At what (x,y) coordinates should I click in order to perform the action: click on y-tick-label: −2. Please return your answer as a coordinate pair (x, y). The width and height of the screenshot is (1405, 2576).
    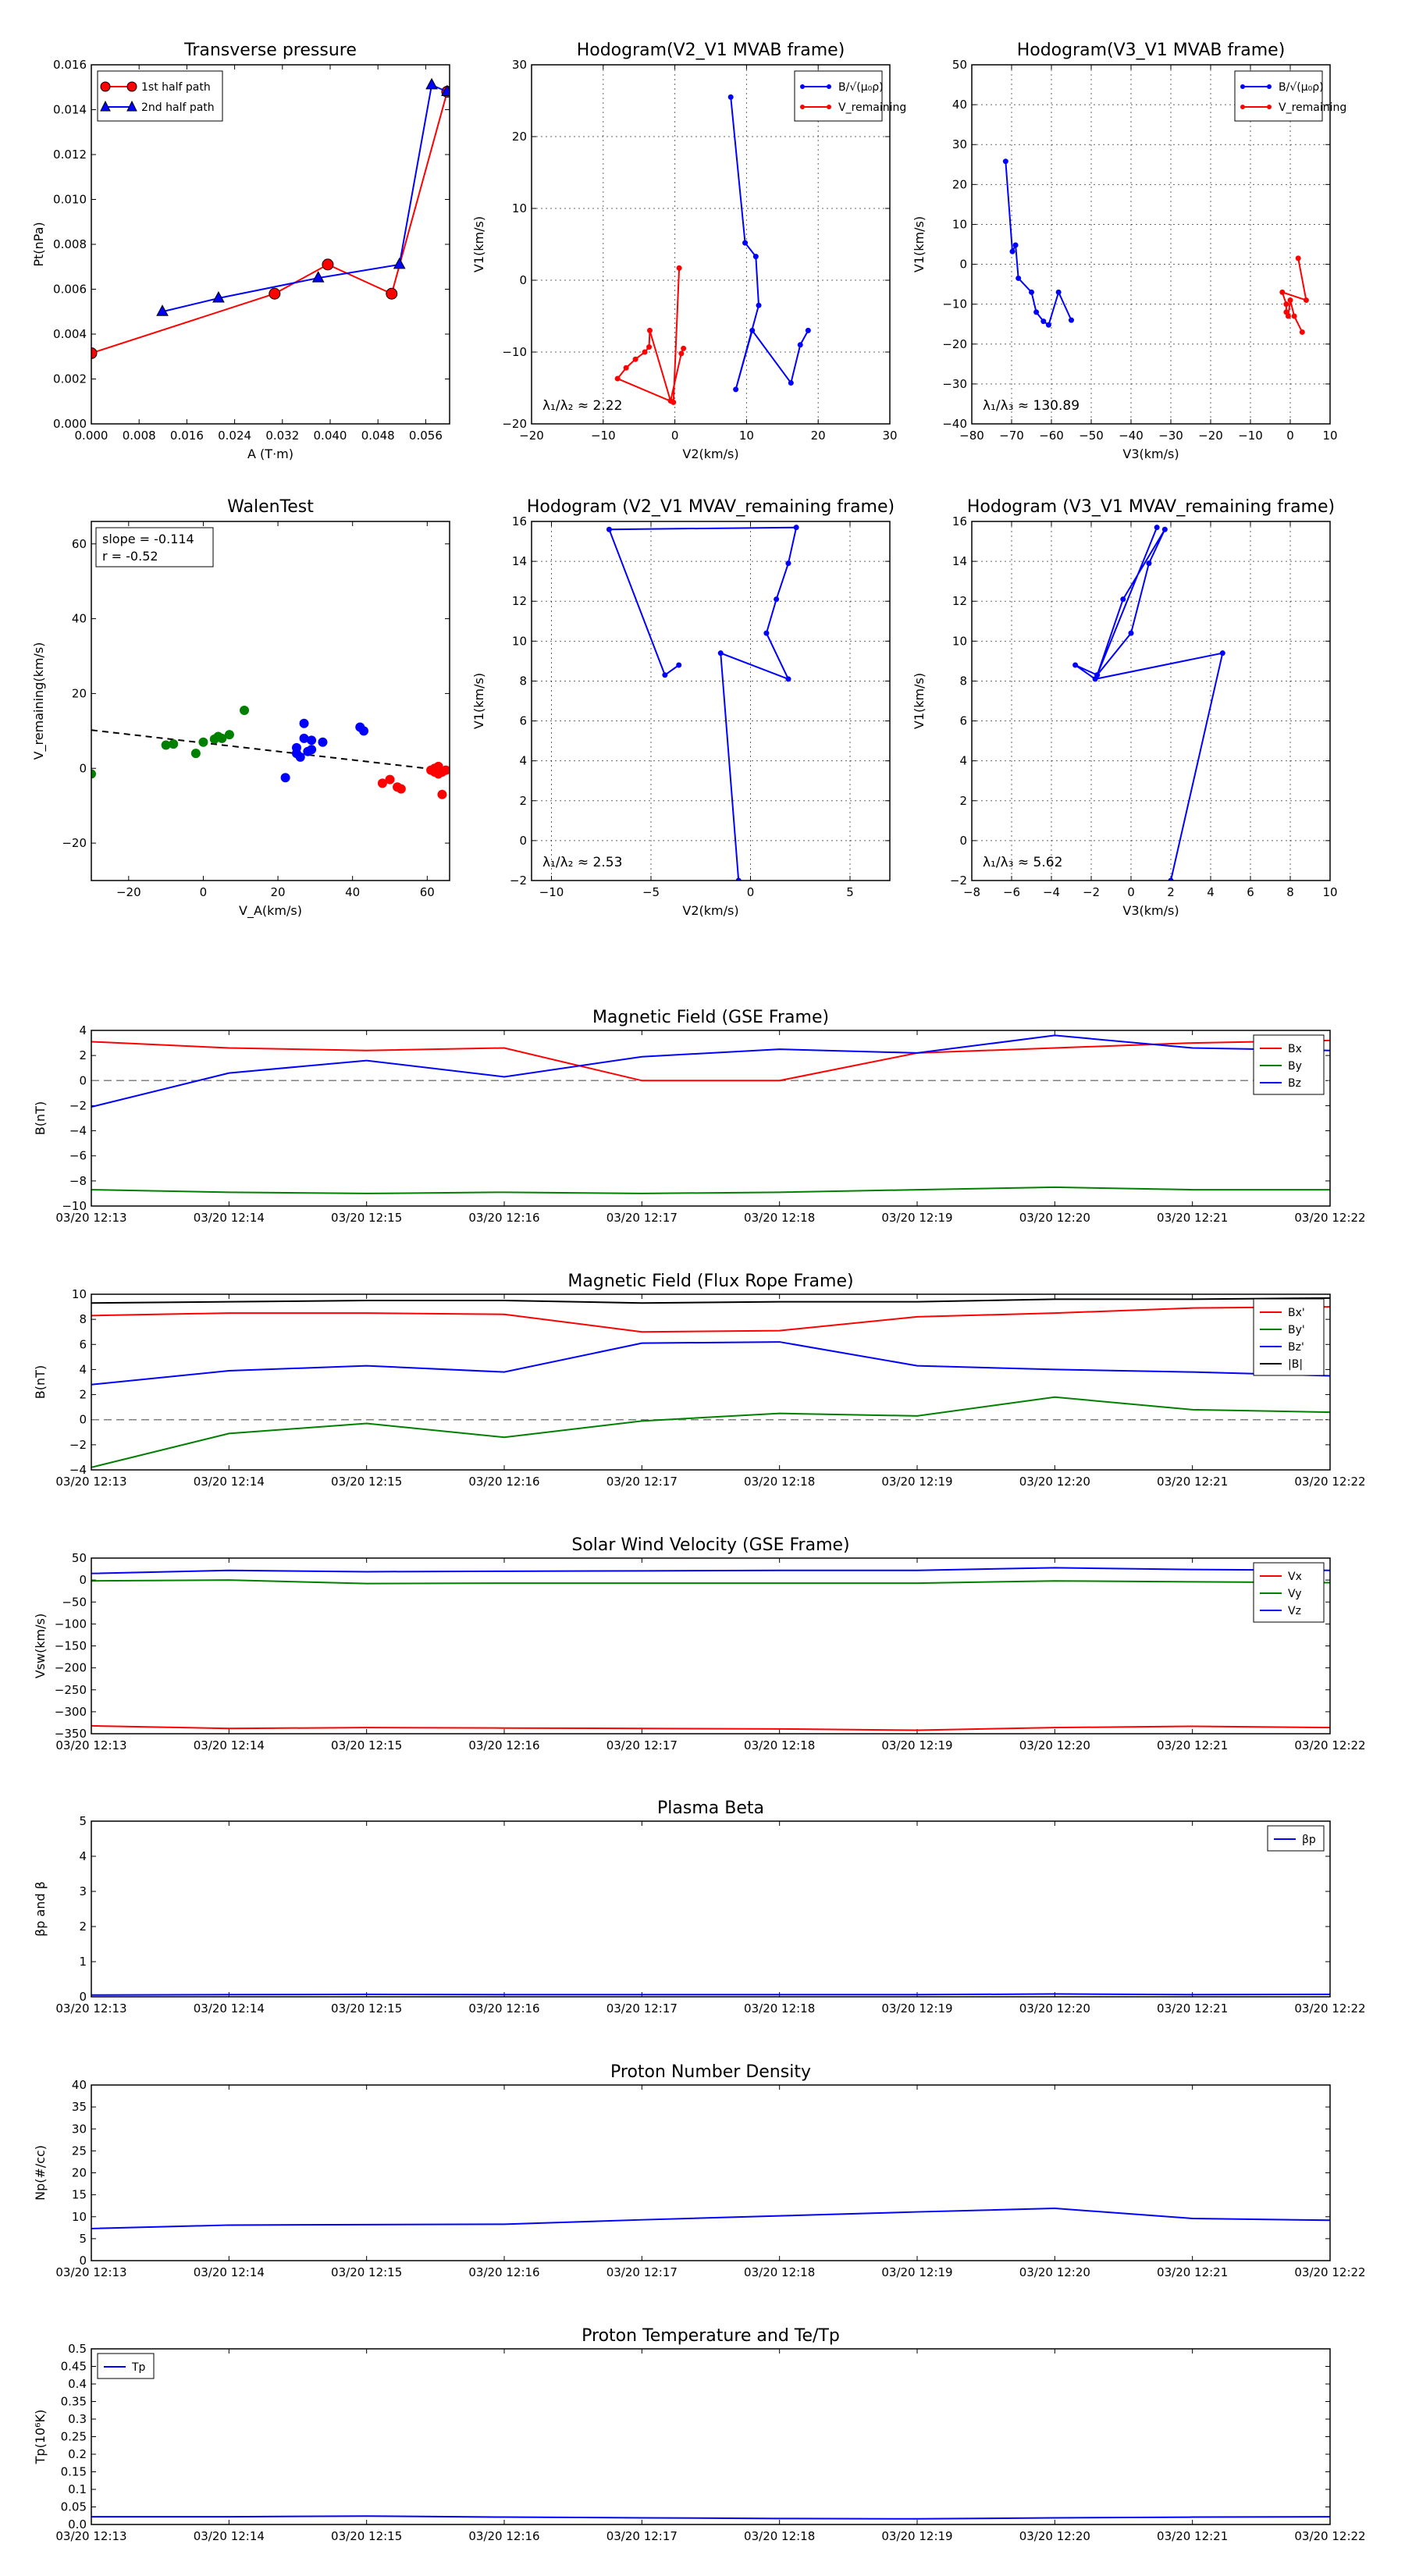
    Looking at the image, I should click on (78, 1445).